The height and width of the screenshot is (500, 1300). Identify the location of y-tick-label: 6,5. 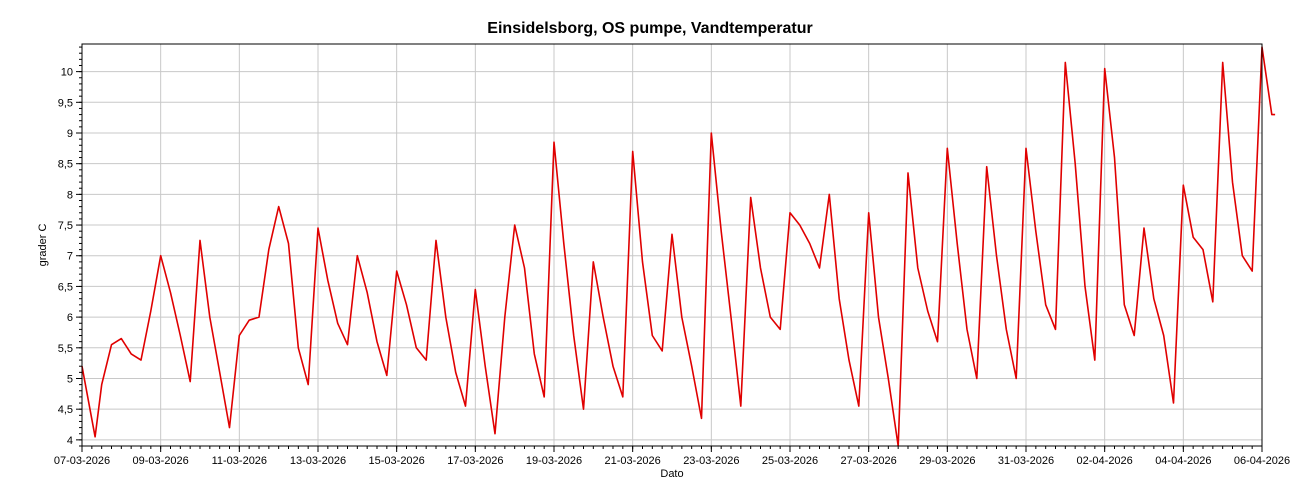
(65, 287).